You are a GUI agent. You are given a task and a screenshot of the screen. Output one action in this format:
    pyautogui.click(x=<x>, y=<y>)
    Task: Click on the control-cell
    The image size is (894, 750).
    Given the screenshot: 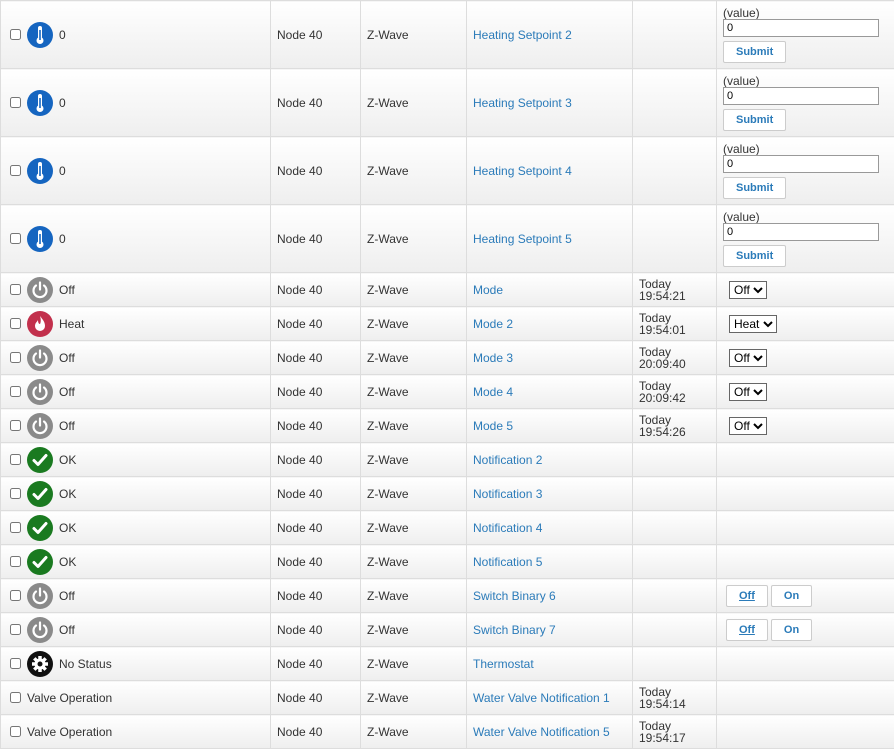 What is the action you would take?
    pyautogui.click(x=805, y=493)
    